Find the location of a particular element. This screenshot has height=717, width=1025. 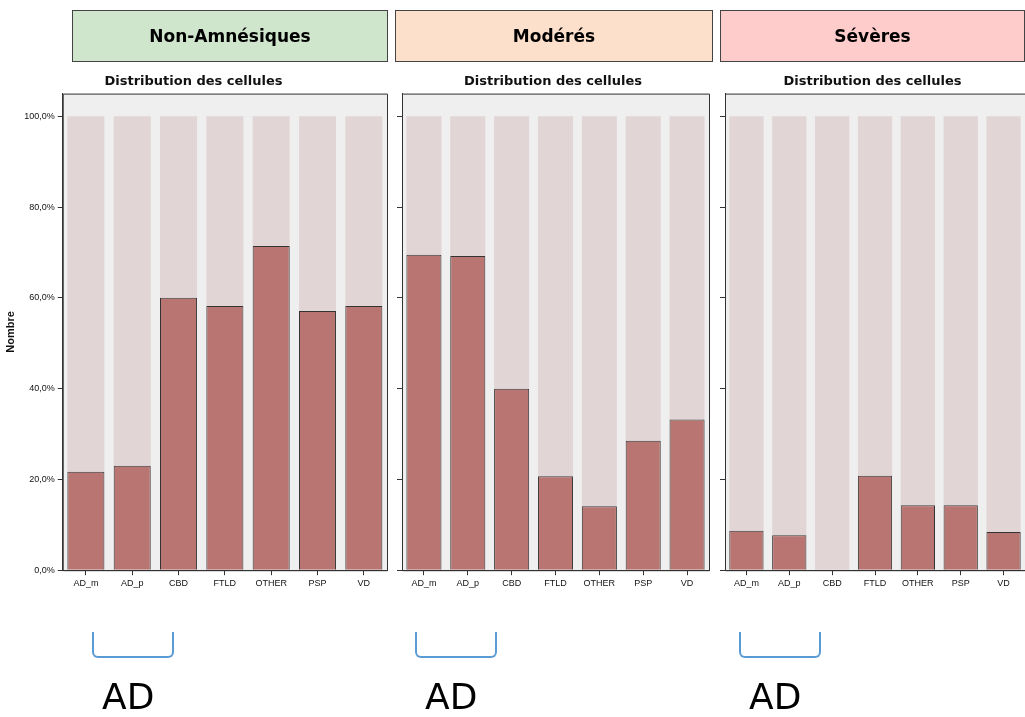

chart-title: Modérés is located at coordinates (554, 36).